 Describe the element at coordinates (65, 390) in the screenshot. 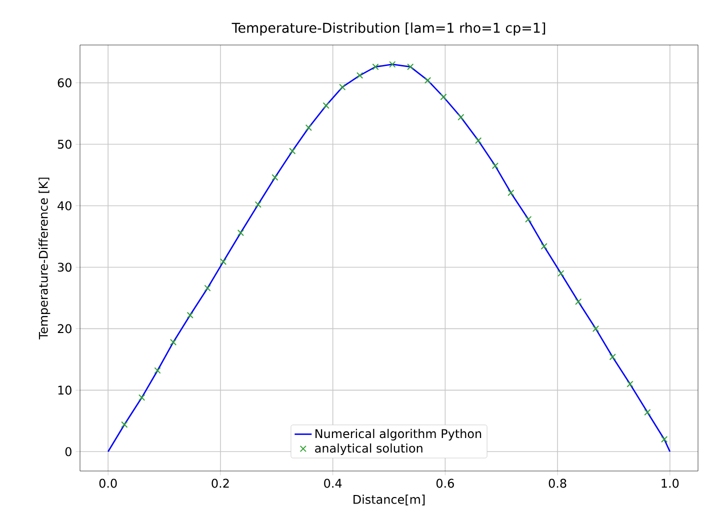

I see `y-tick-label: 10` at that location.